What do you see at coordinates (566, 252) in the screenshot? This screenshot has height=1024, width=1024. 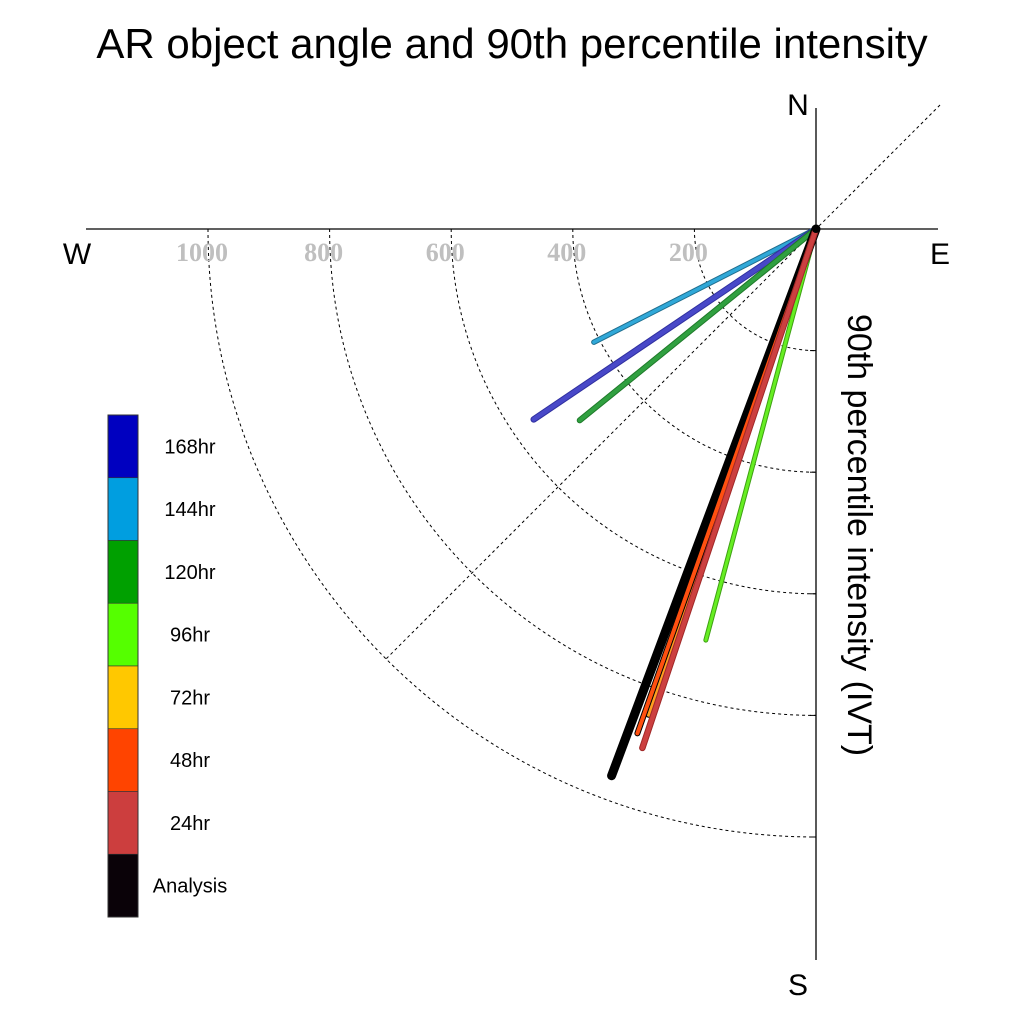 I see `radial-tick-label: 400` at bounding box center [566, 252].